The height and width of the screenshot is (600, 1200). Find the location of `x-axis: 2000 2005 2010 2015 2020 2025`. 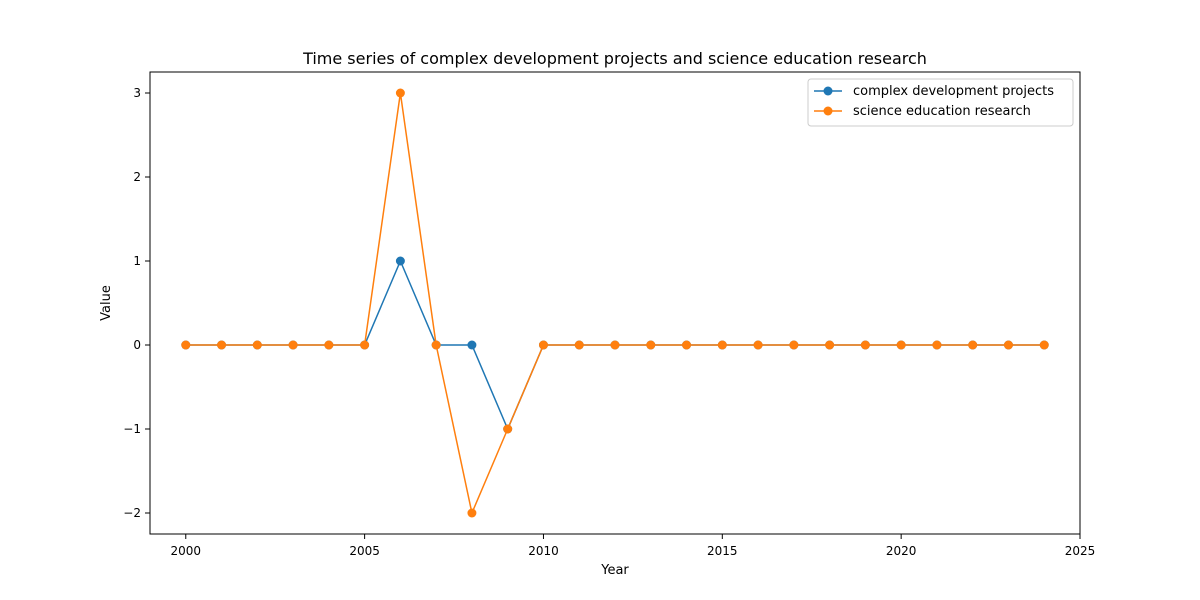

x-axis: 2000 2005 2010 2015 2020 2025 is located at coordinates (632, 546).